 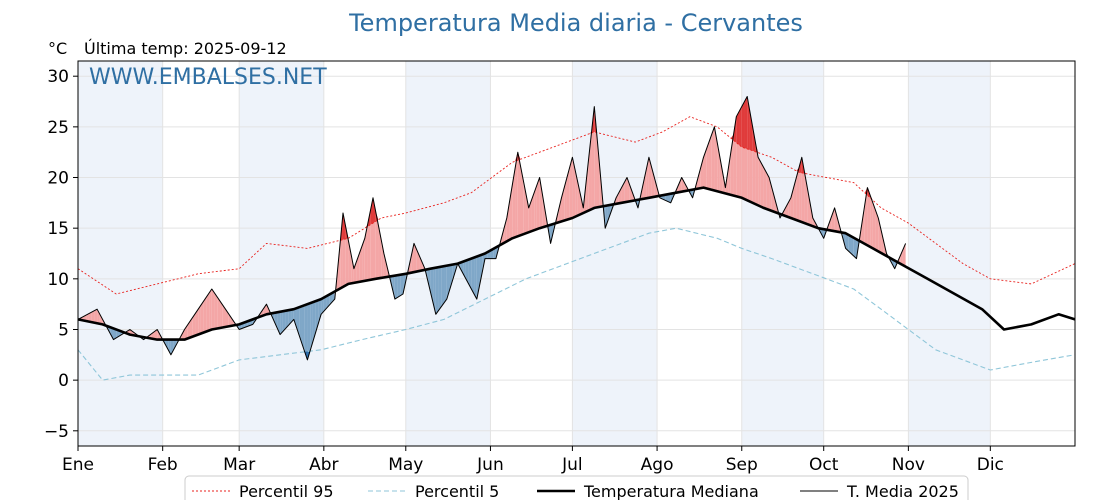 I want to click on chart-title: Temperatura Media diaria - Cervantes, so click(x=575, y=23).